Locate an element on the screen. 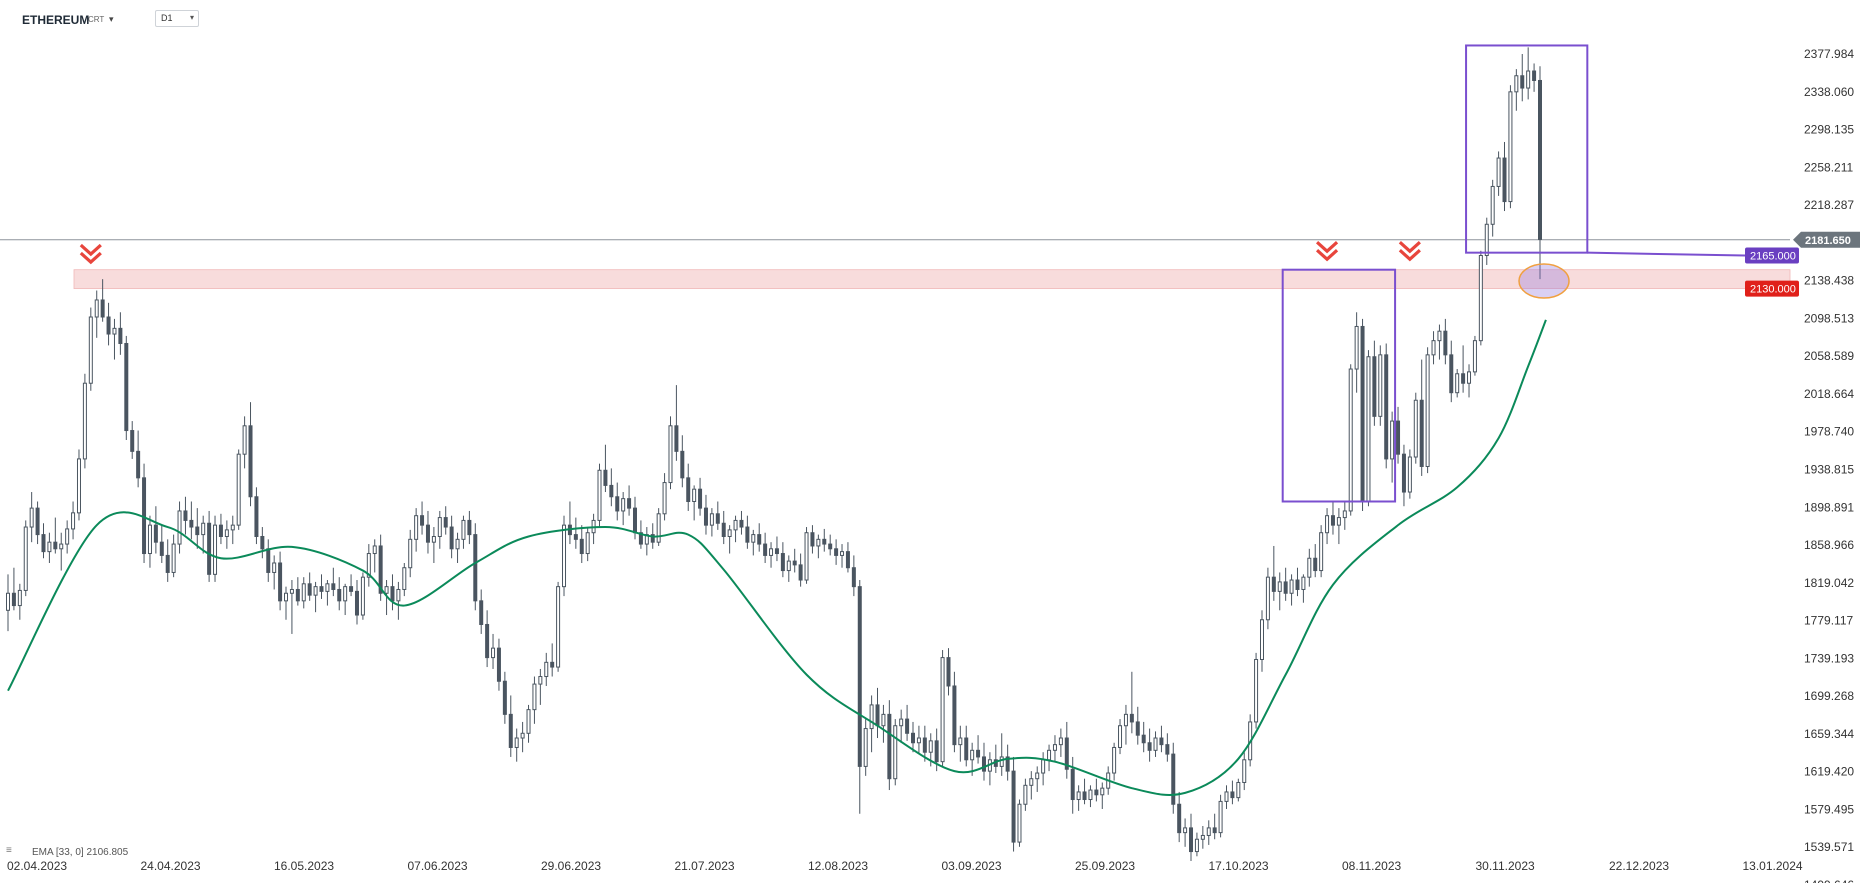  symbol-type-label: CRT is located at coordinates (96, 19).